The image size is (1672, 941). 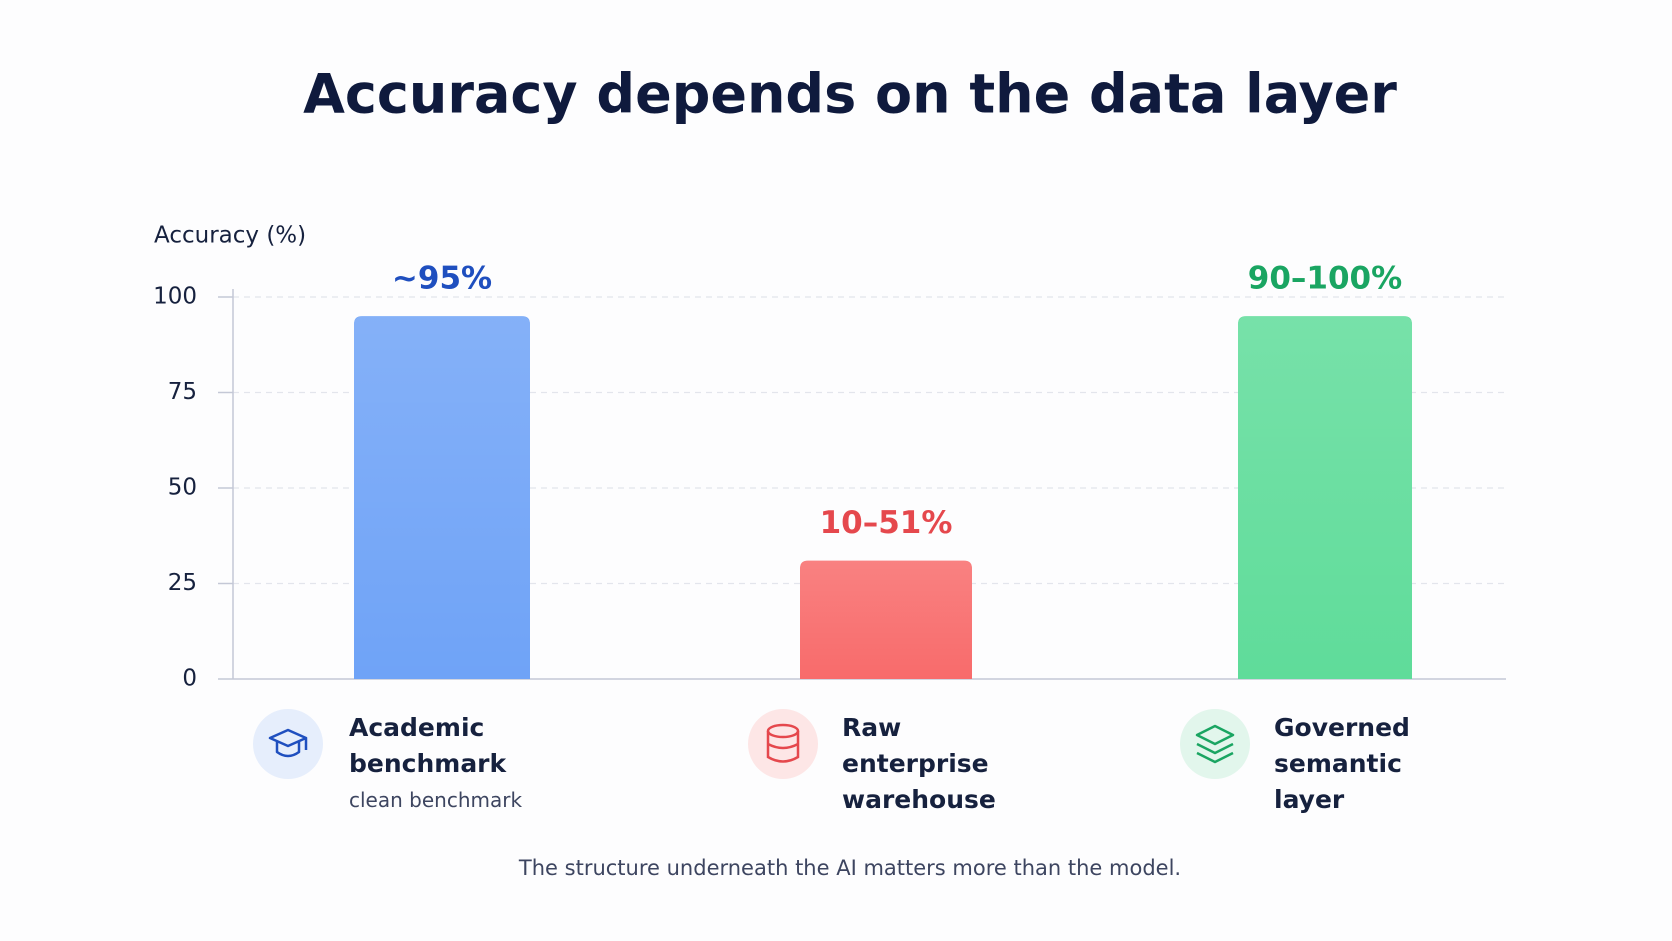 I want to click on category-name: Governed semantic layer, so click(x=1342, y=763).